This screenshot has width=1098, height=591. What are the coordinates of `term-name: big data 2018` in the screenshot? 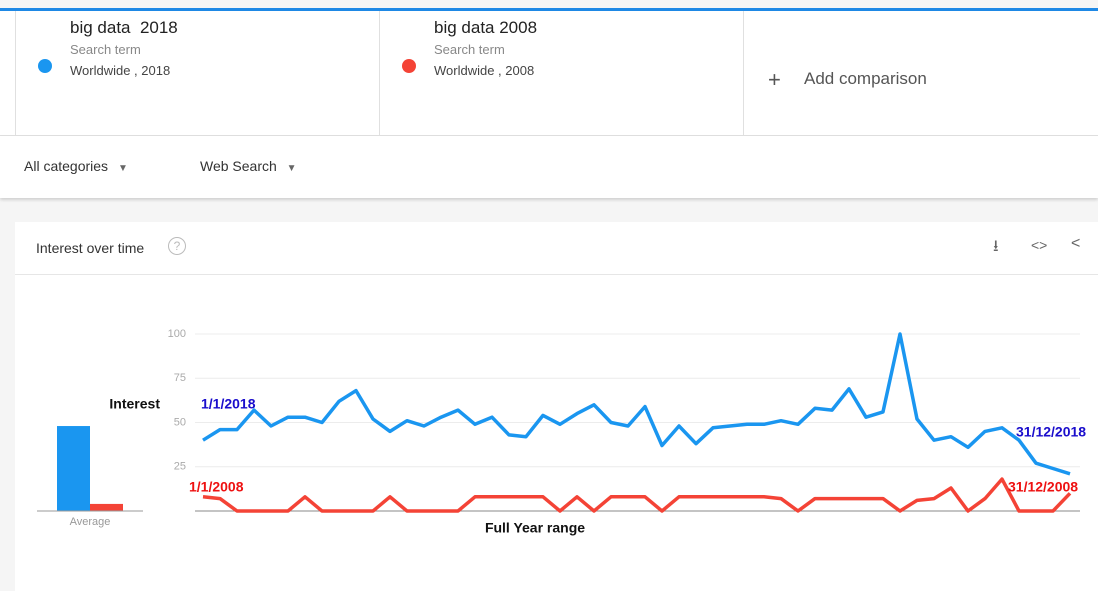 It's located at (124, 27).